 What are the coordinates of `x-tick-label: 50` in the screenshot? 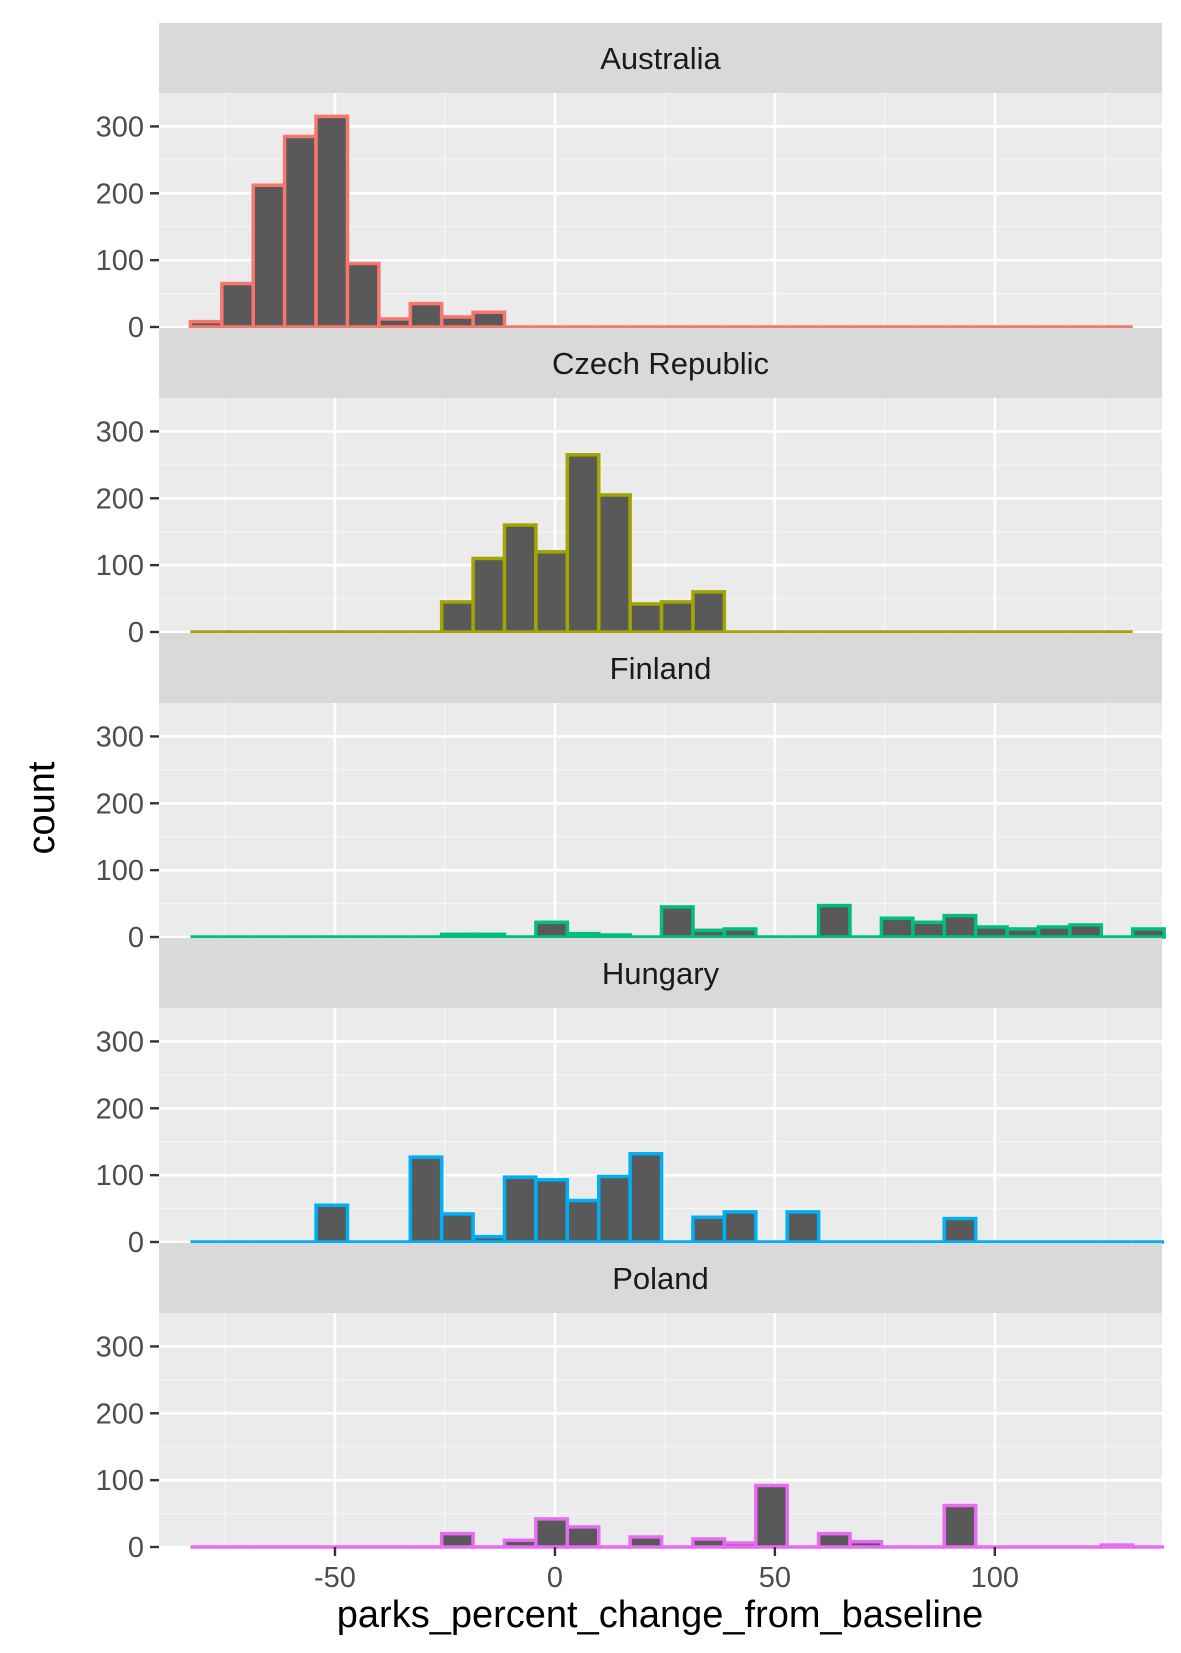 It's located at (775, 1578).